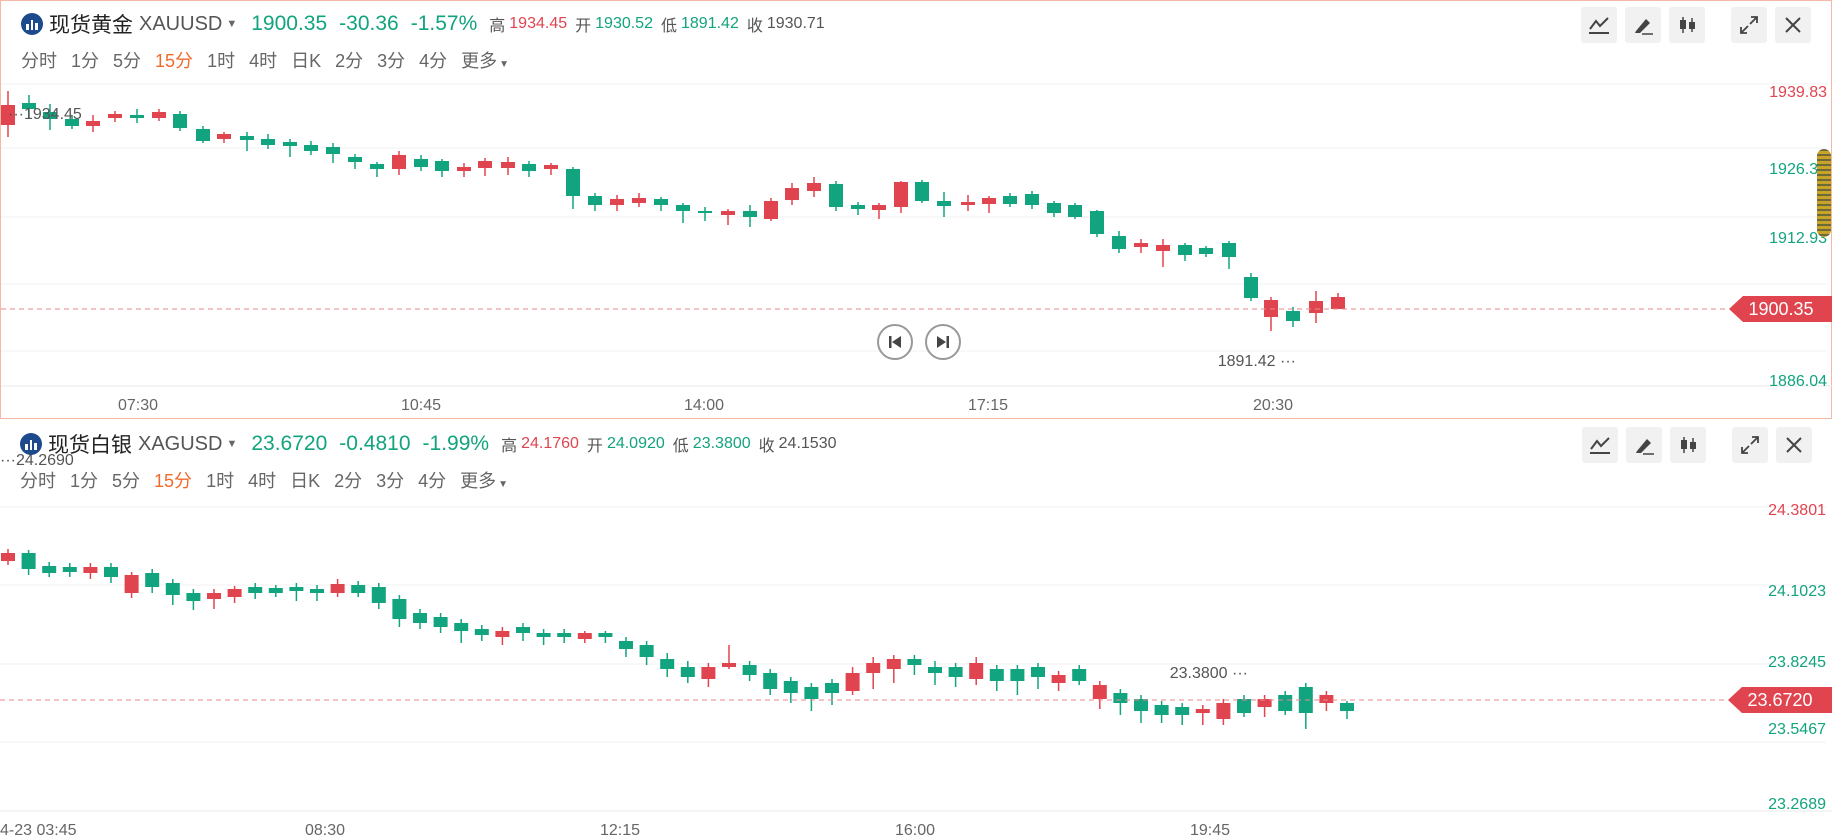 Image resolution: width=1832 pixels, height=837 pixels. Describe the element at coordinates (635, 443) in the screenshot. I see `open-value: 24.0920` at that location.